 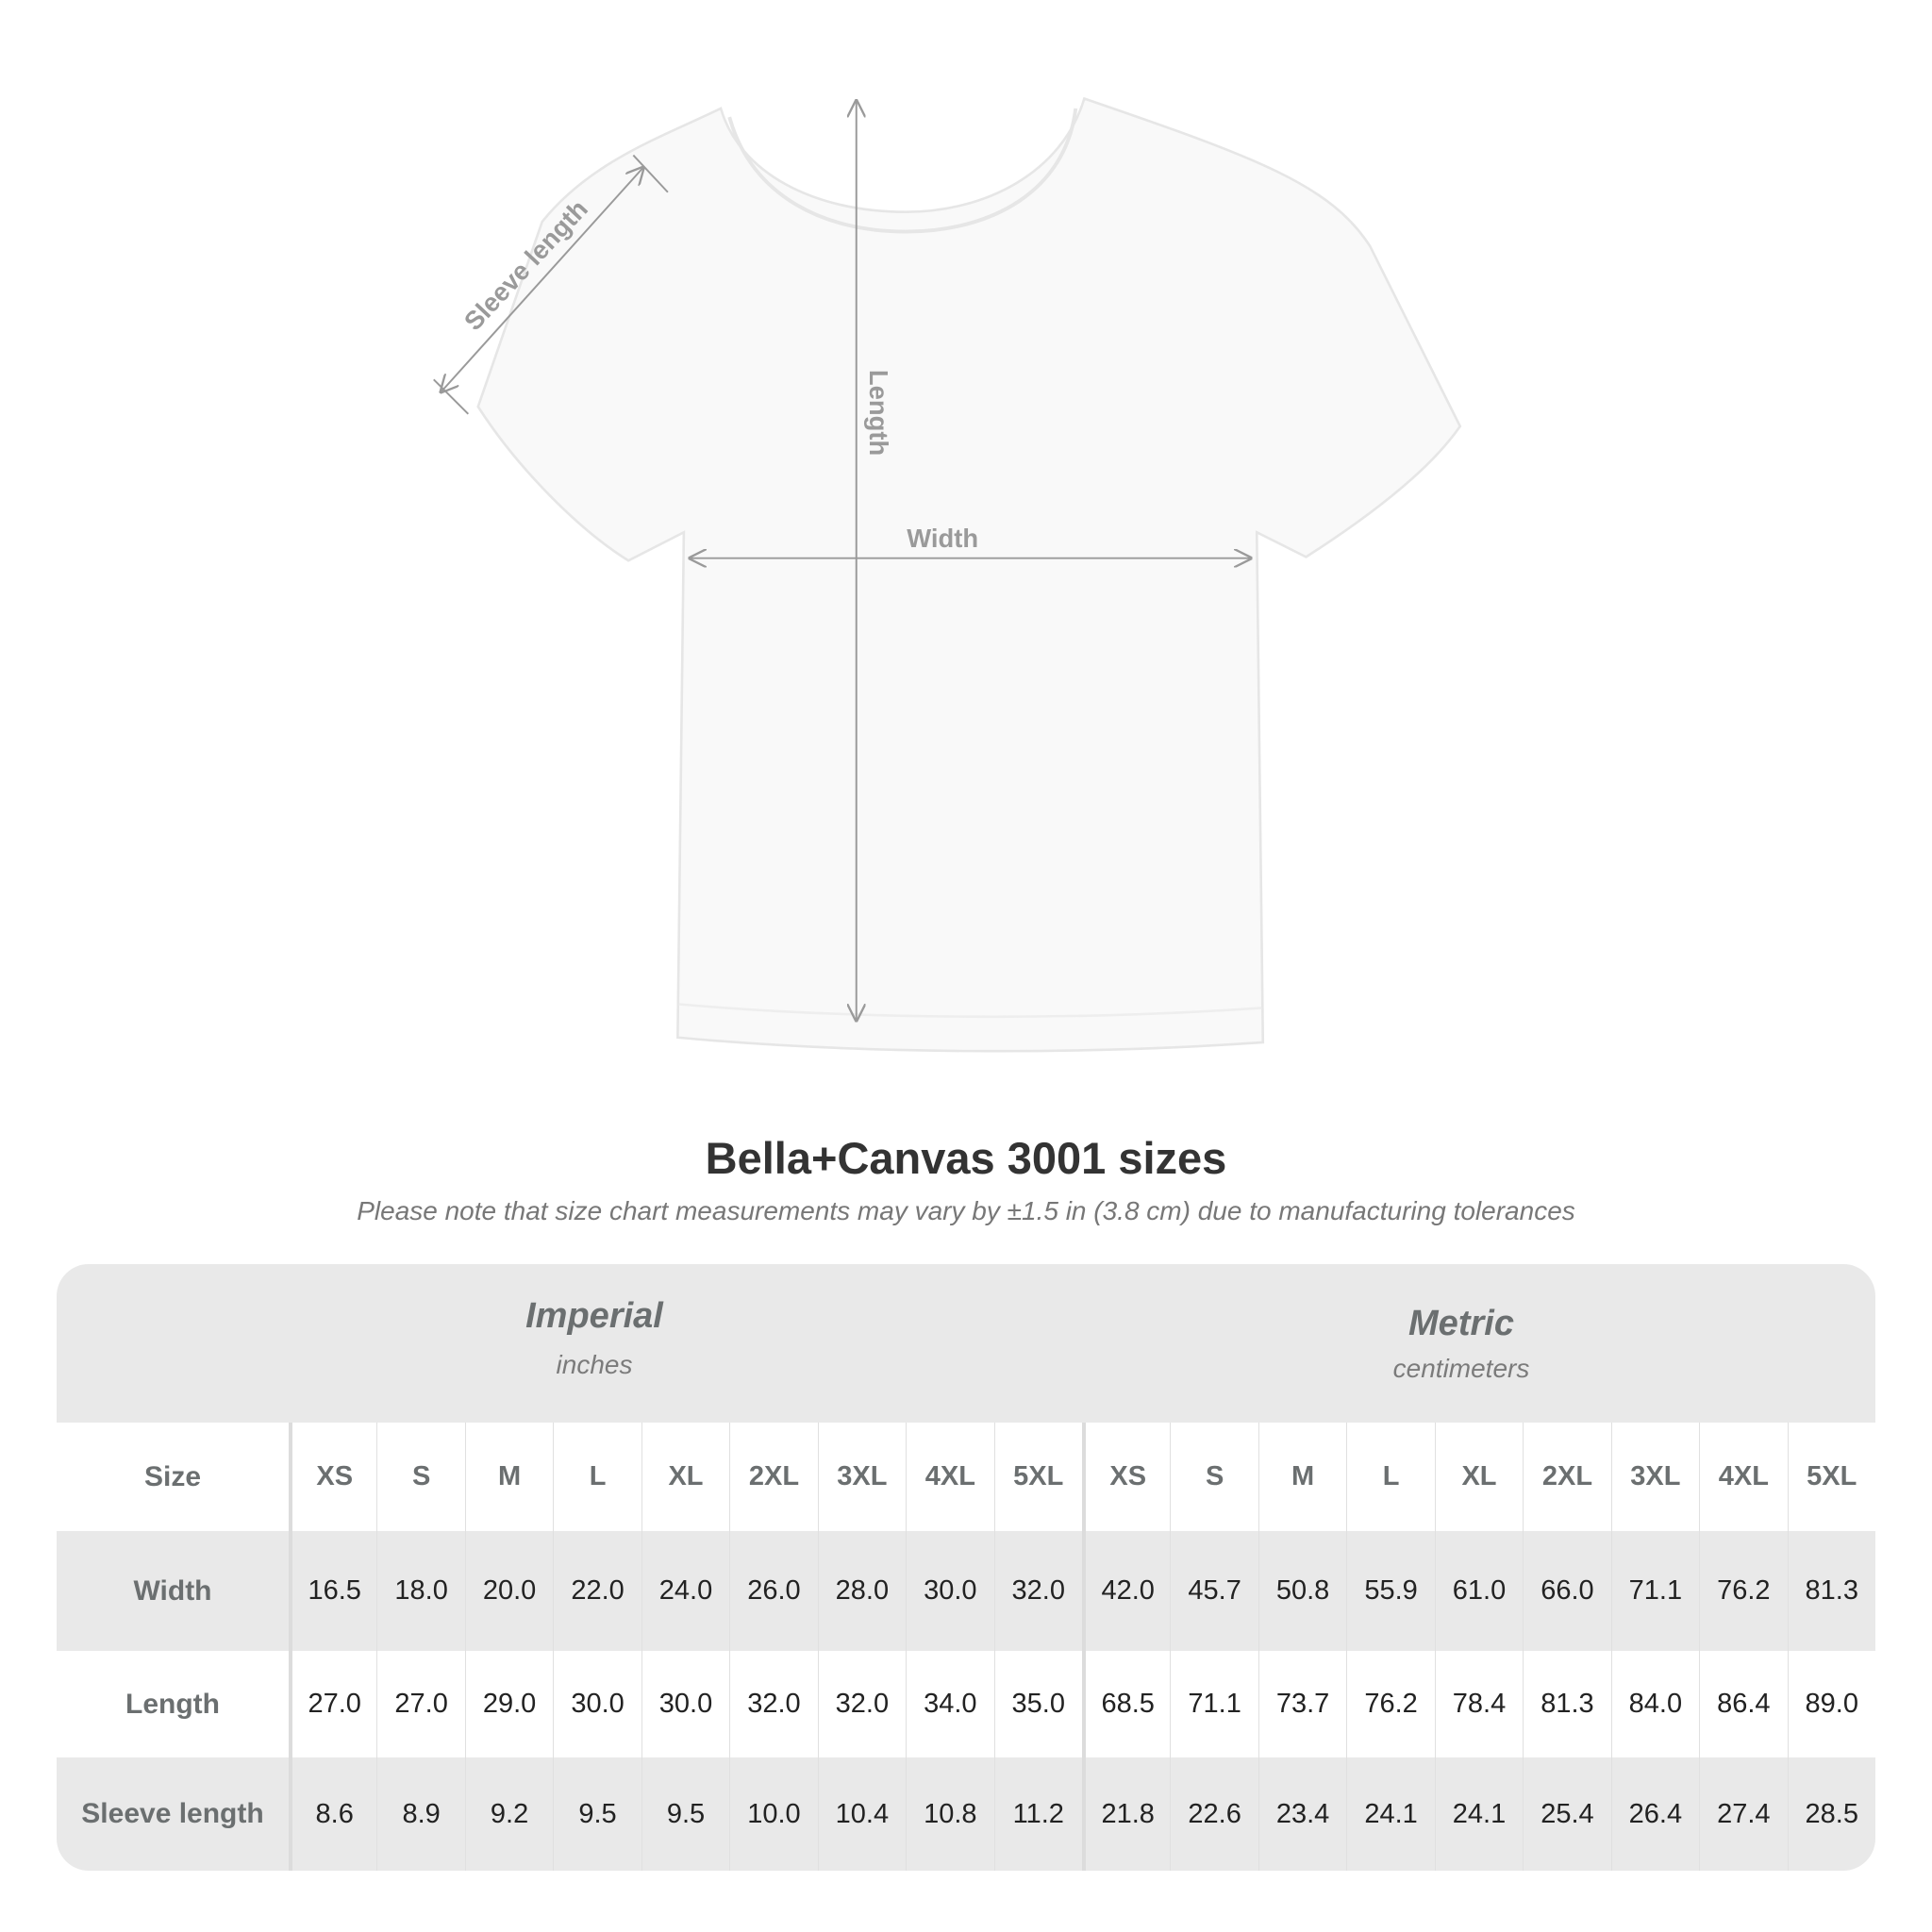 I want to click on imperial-size-header: L, so click(x=597, y=1477).